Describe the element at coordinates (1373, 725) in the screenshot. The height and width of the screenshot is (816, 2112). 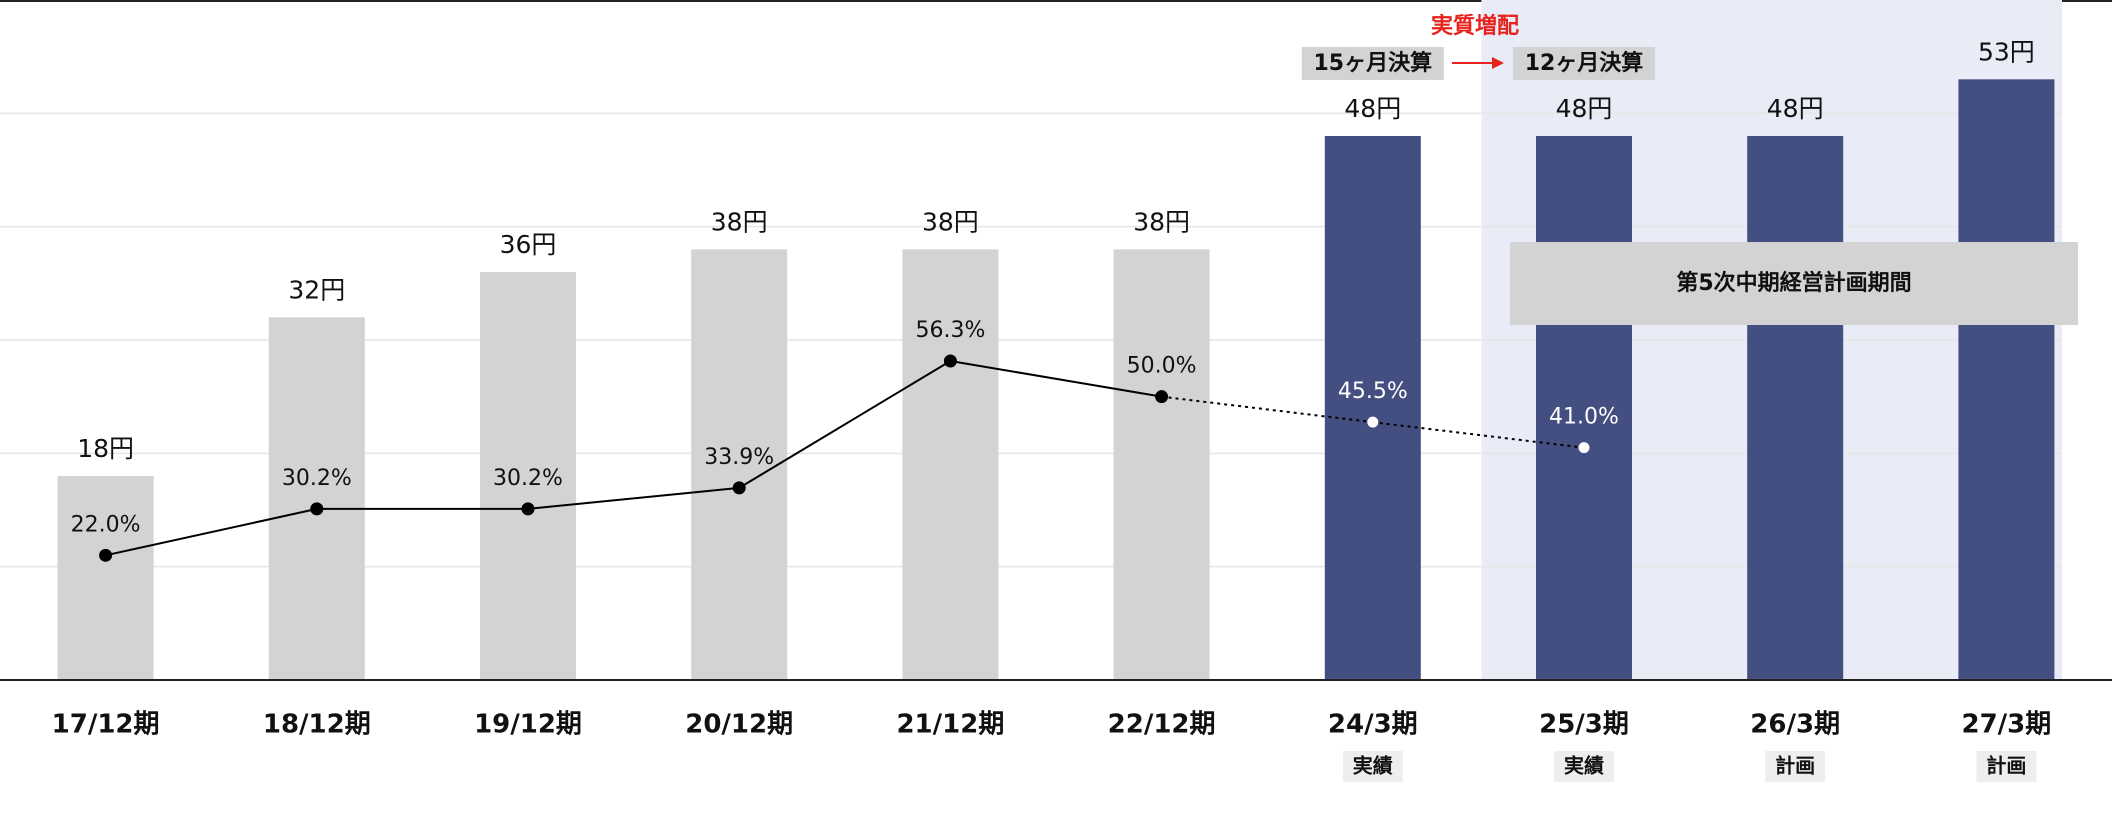
I see `x-tick-label: 24/3期` at that location.